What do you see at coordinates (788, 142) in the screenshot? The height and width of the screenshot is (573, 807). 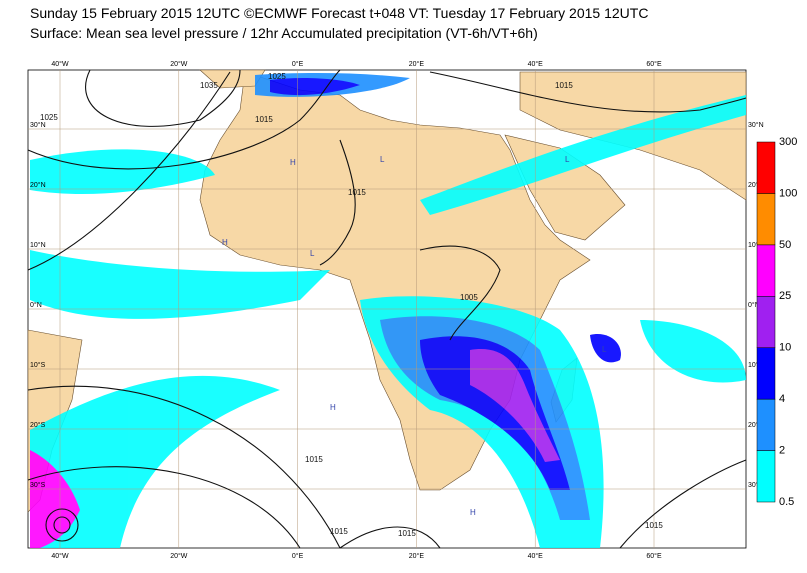 I see `colorbar-label: 300` at bounding box center [788, 142].